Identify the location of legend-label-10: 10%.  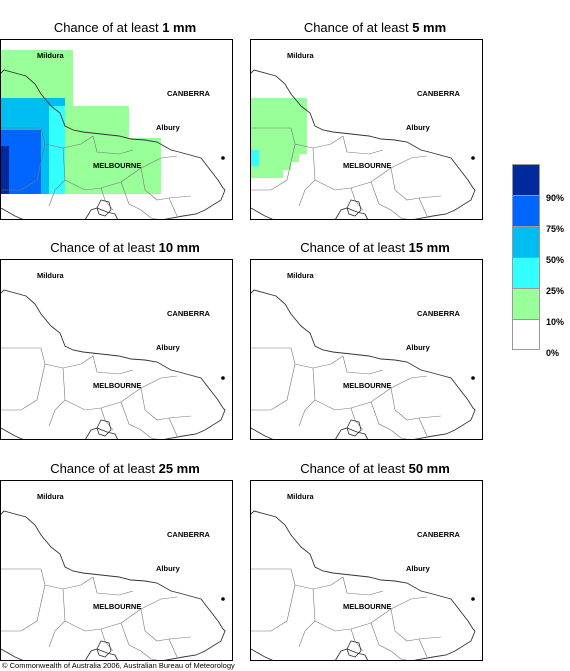
(555, 322).